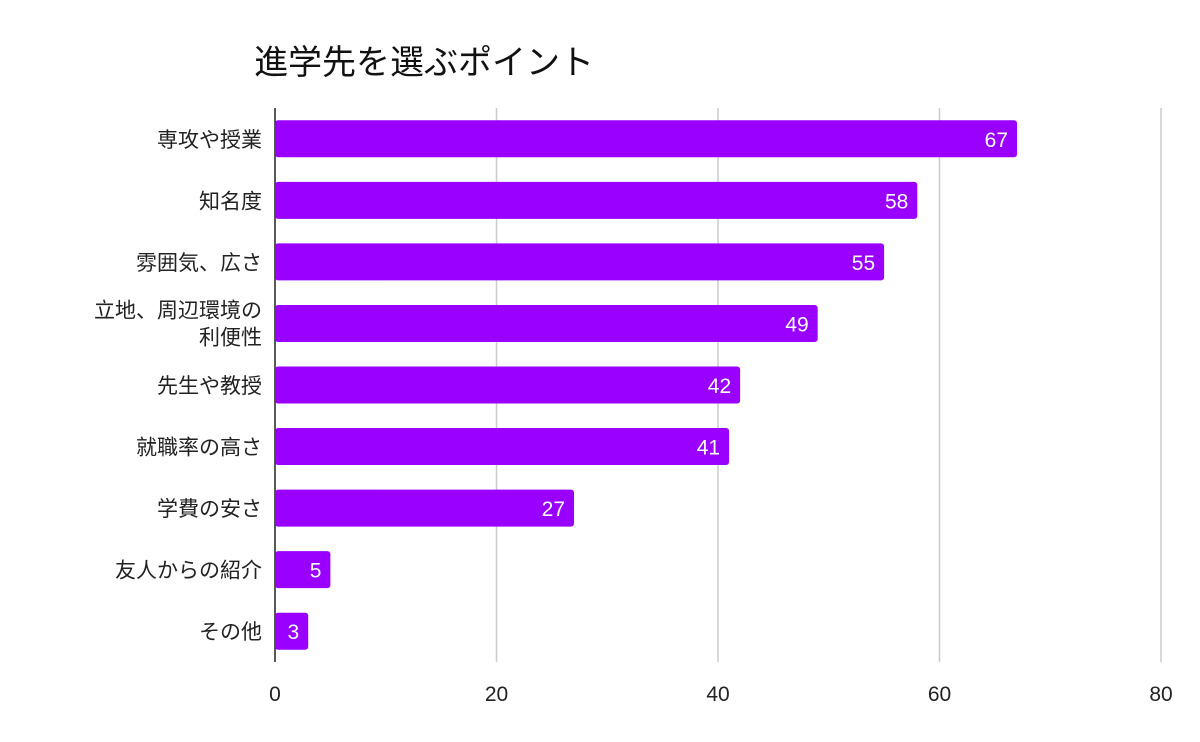 The image size is (1200, 742). What do you see at coordinates (199, 263) in the screenshot?
I see `category-label: 雰囲気、広さ` at bounding box center [199, 263].